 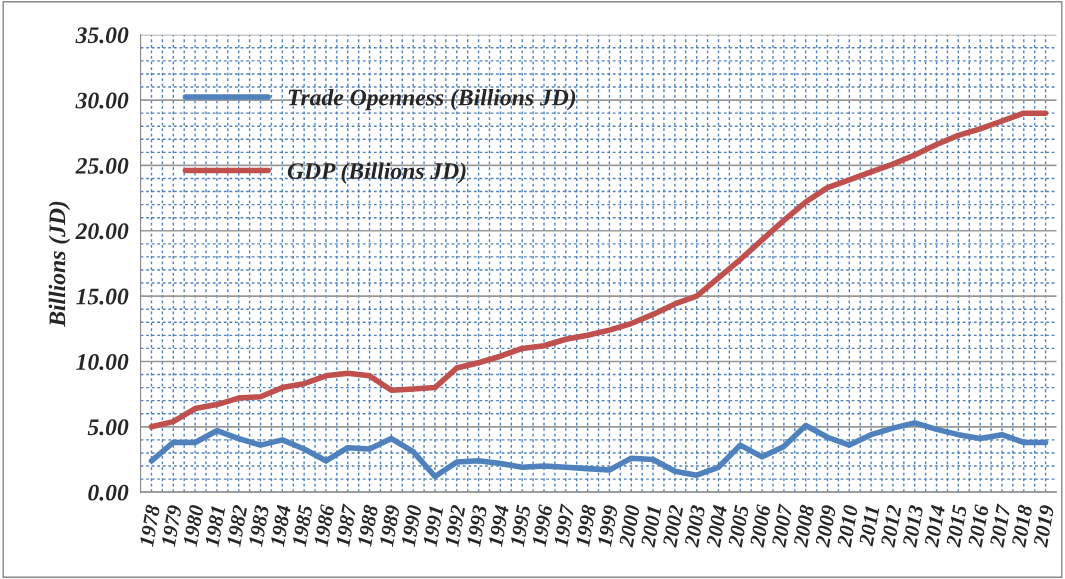 I want to click on legend-label: Trade Openness (Billions JD), so click(x=432, y=99).